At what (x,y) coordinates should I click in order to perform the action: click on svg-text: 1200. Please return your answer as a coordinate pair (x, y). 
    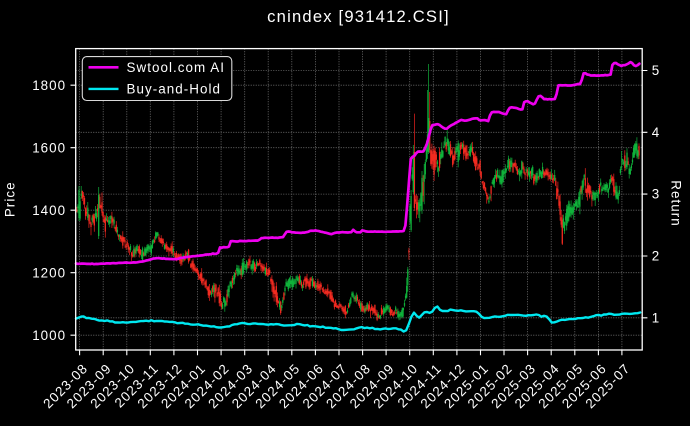
    Looking at the image, I should click on (49, 272).